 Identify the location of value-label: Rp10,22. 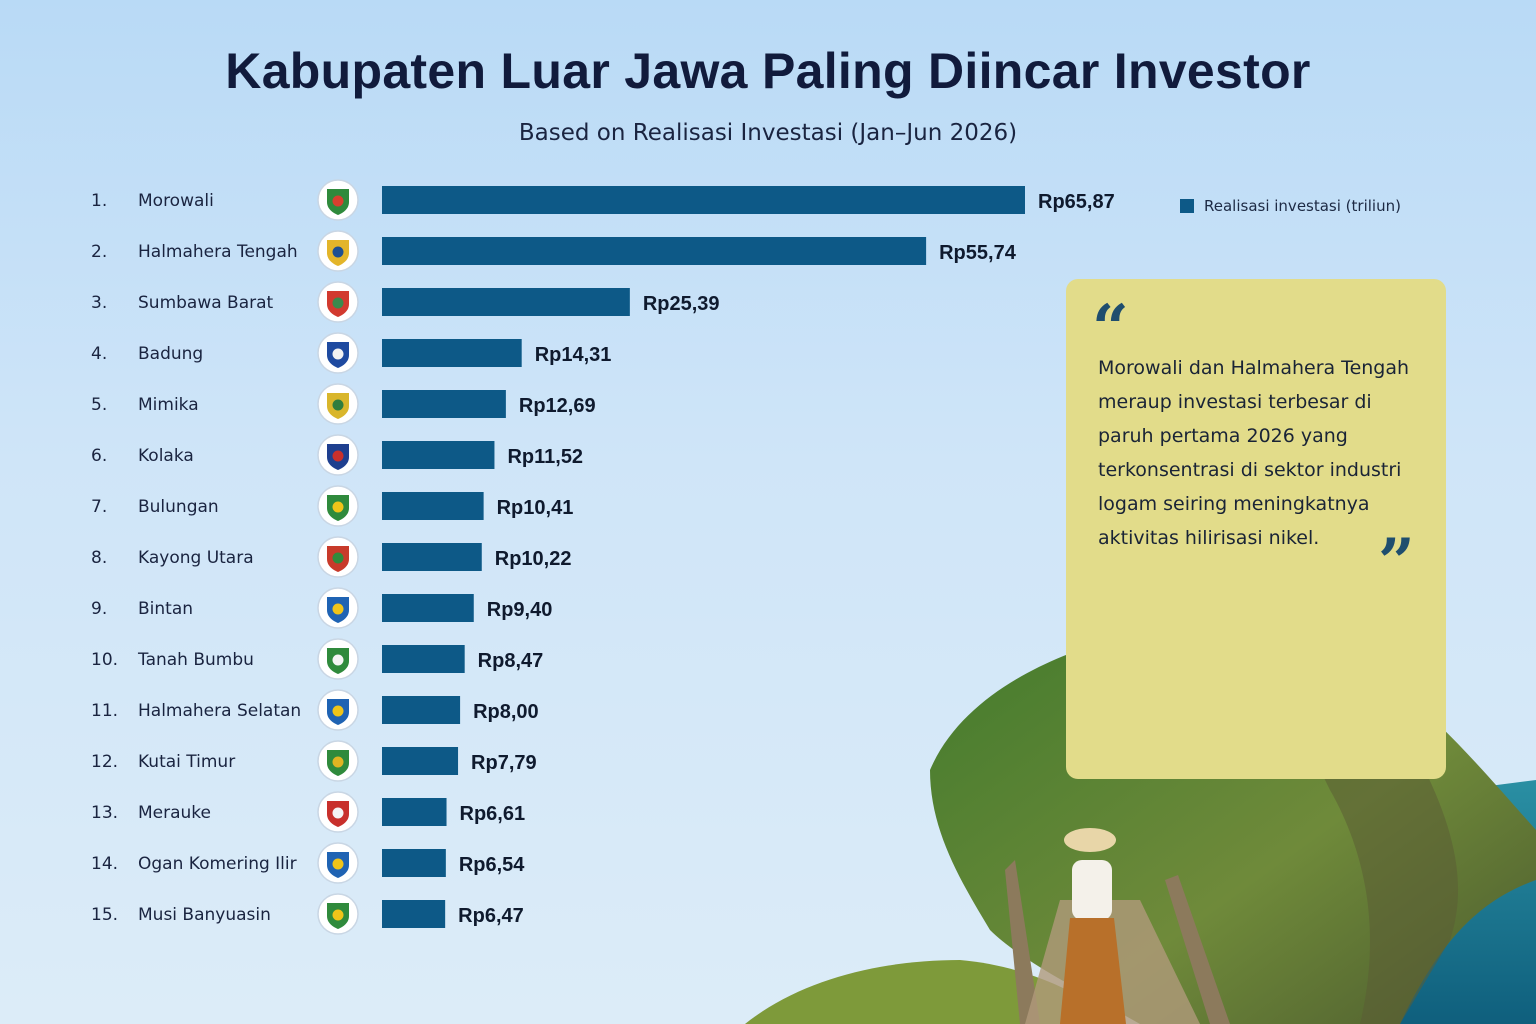
(533, 559).